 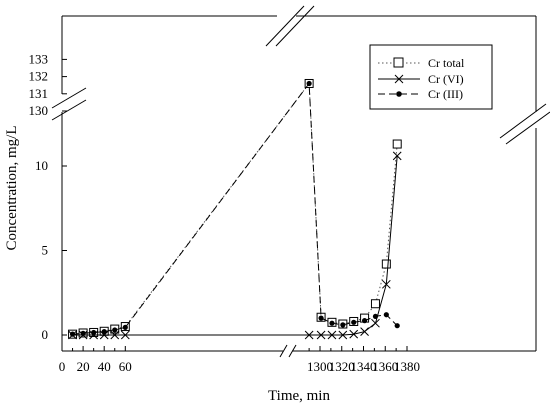 I want to click on legend-box, so click(x=431, y=77).